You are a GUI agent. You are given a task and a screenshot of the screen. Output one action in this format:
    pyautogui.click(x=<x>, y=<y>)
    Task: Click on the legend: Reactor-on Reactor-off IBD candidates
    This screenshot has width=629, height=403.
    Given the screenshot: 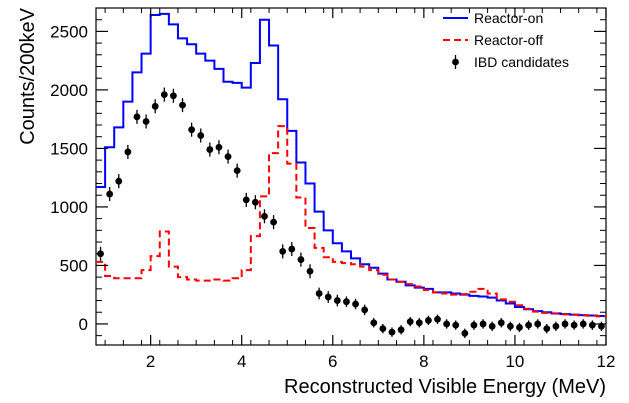 What is the action you would take?
    pyautogui.click(x=506, y=40)
    